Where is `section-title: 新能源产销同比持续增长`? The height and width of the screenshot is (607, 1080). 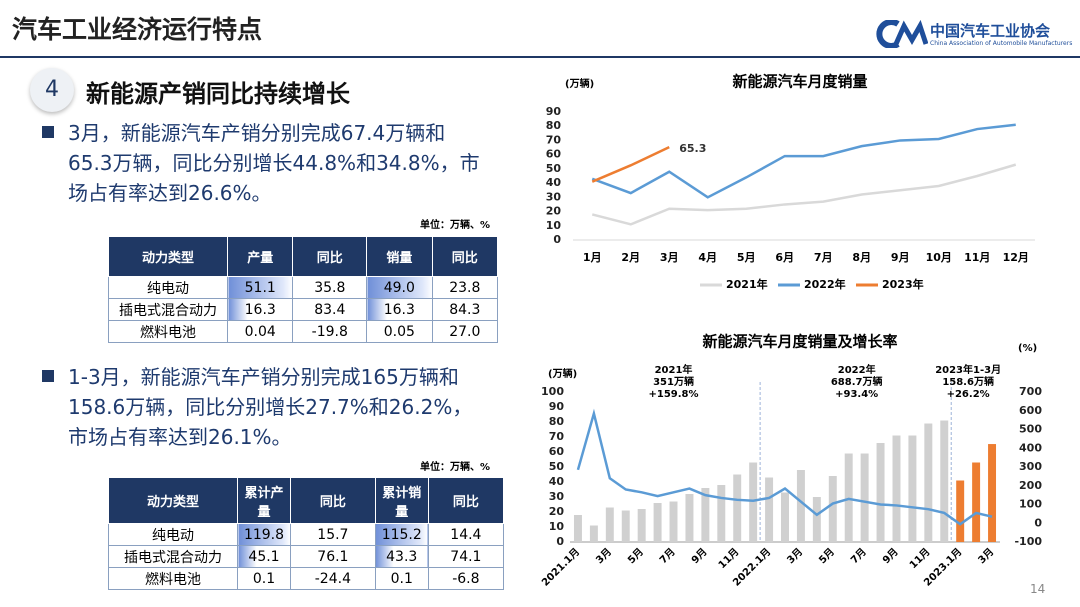 section-title: 新能源产销同比持续增长 is located at coordinates (218, 94).